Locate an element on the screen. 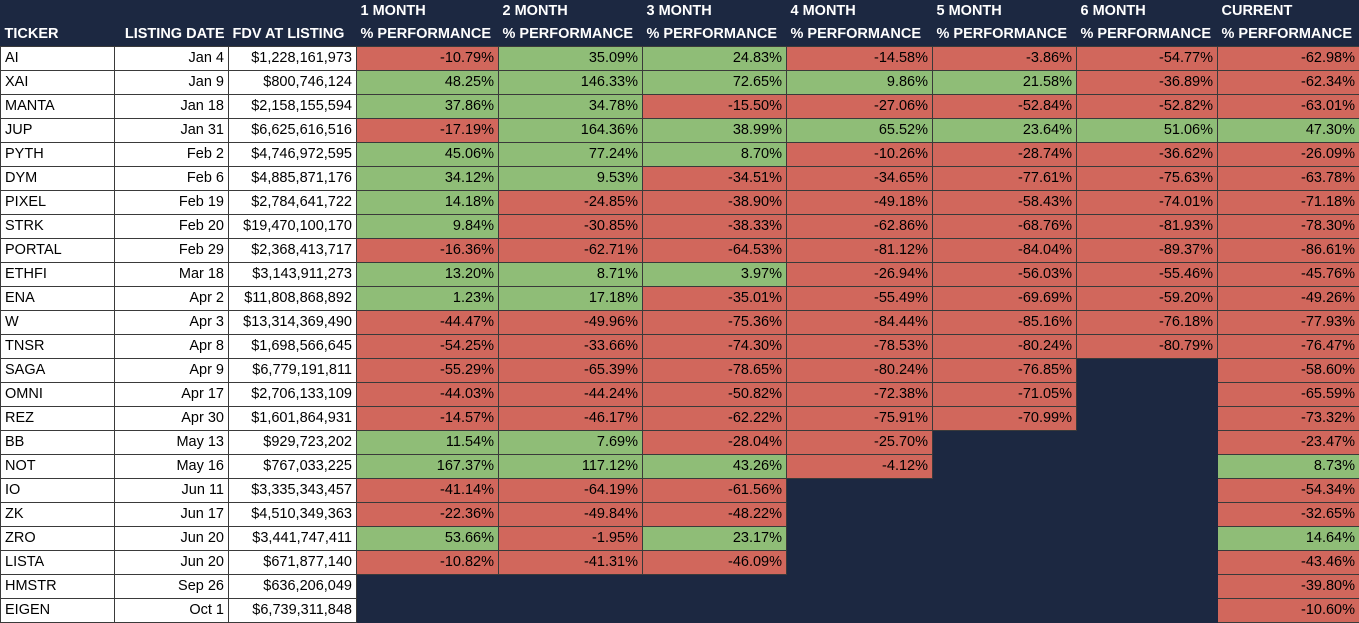 The height and width of the screenshot is (623, 1359). cell-current: -26.09% is located at coordinates (1288, 155).